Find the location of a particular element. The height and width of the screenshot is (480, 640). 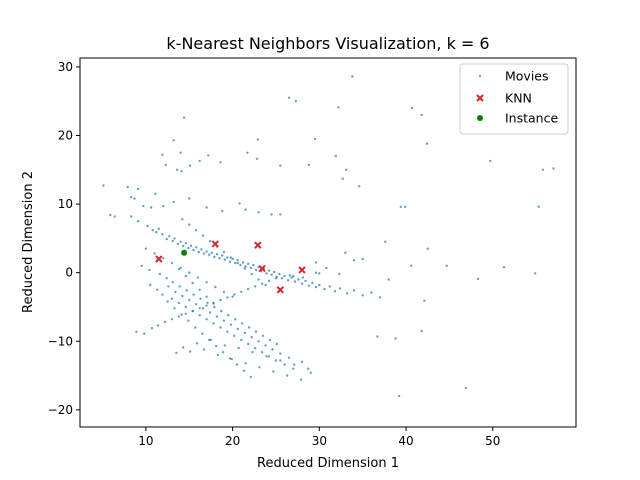

legend-knn-label: KNN is located at coordinates (518, 98).